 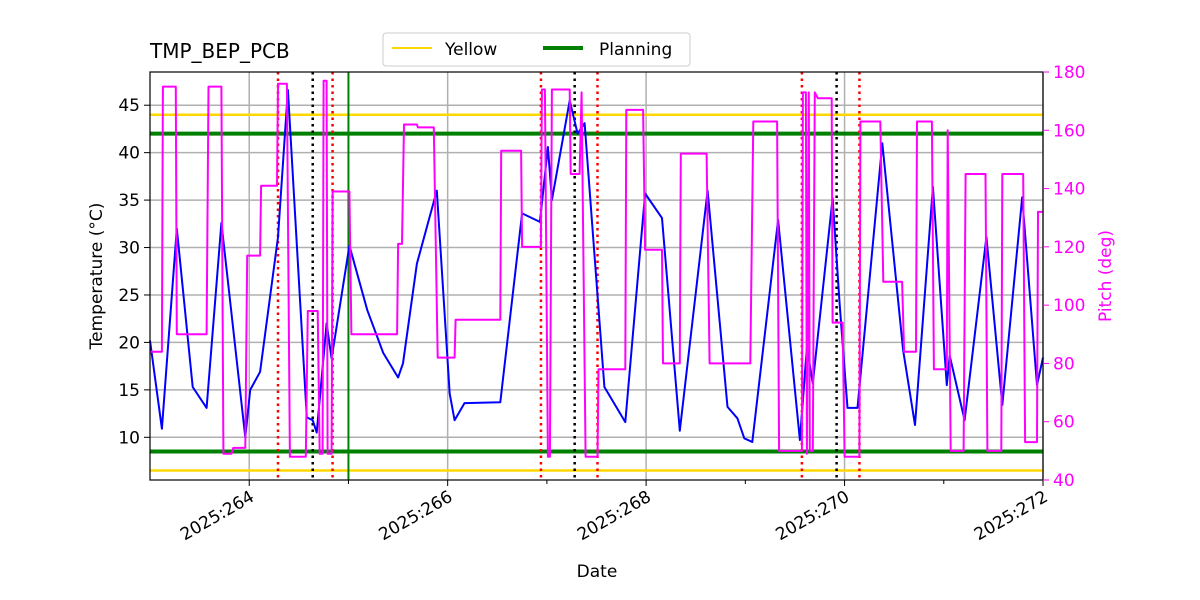 I want to click on y-tick-label: 30, so click(x=129, y=249).